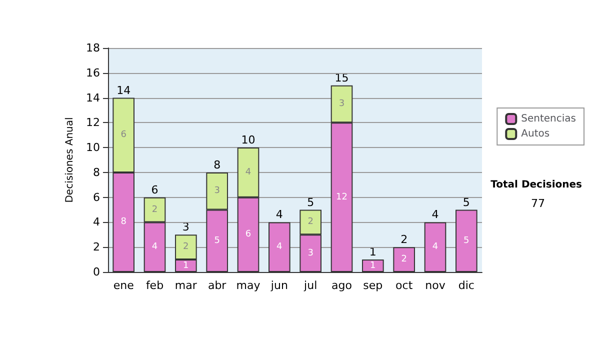 The width and height of the screenshot is (600, 340). Describe the element at coordinates (154, 189) in the screenshot. I see `total-label: 6` at that location.